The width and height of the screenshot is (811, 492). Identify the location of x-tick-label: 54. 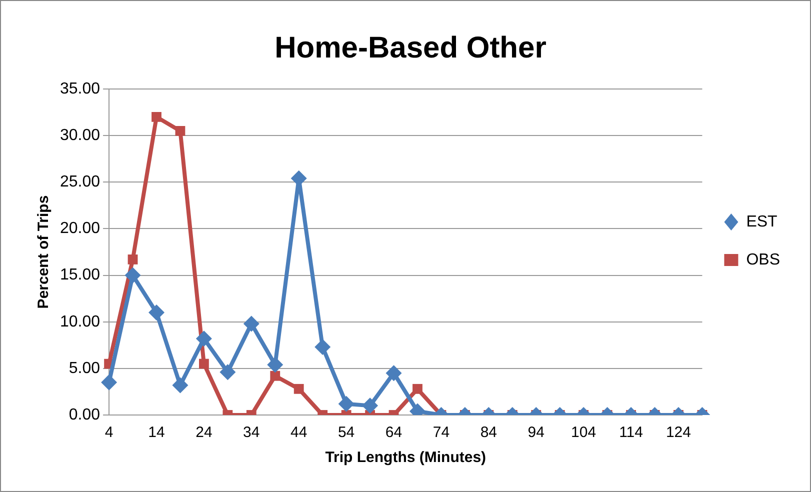
(346, 433).